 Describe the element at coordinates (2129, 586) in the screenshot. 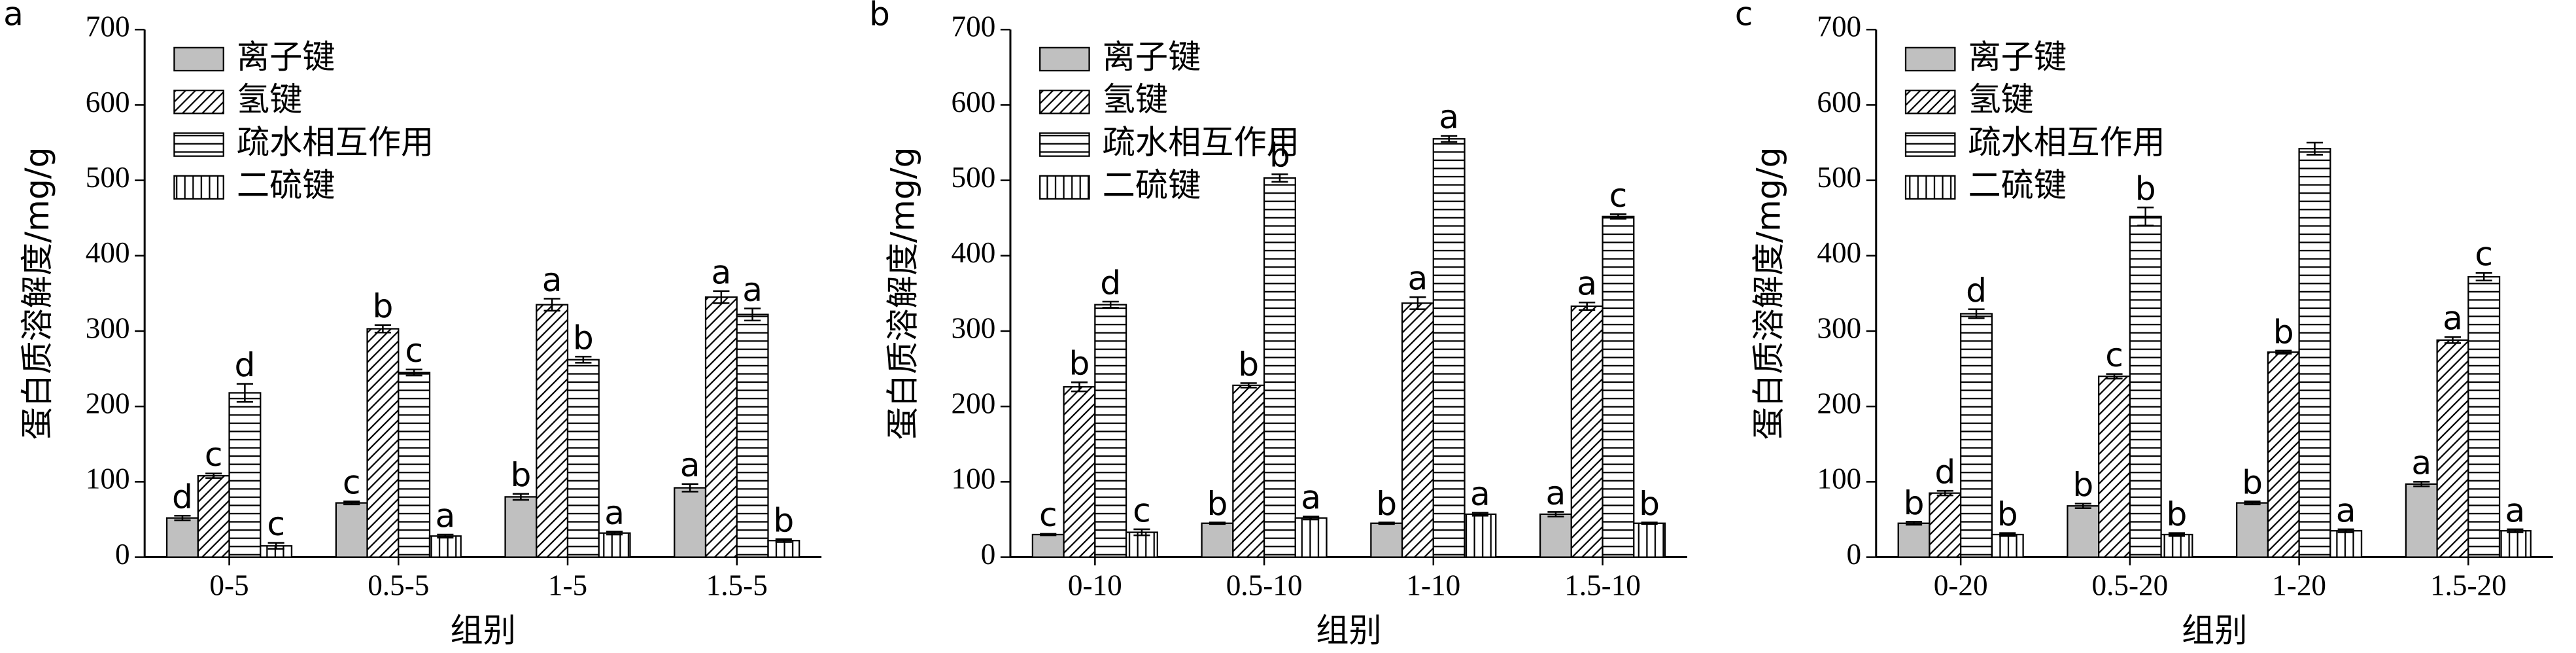

I see `x-tick-label: 0.5-20` at that location.